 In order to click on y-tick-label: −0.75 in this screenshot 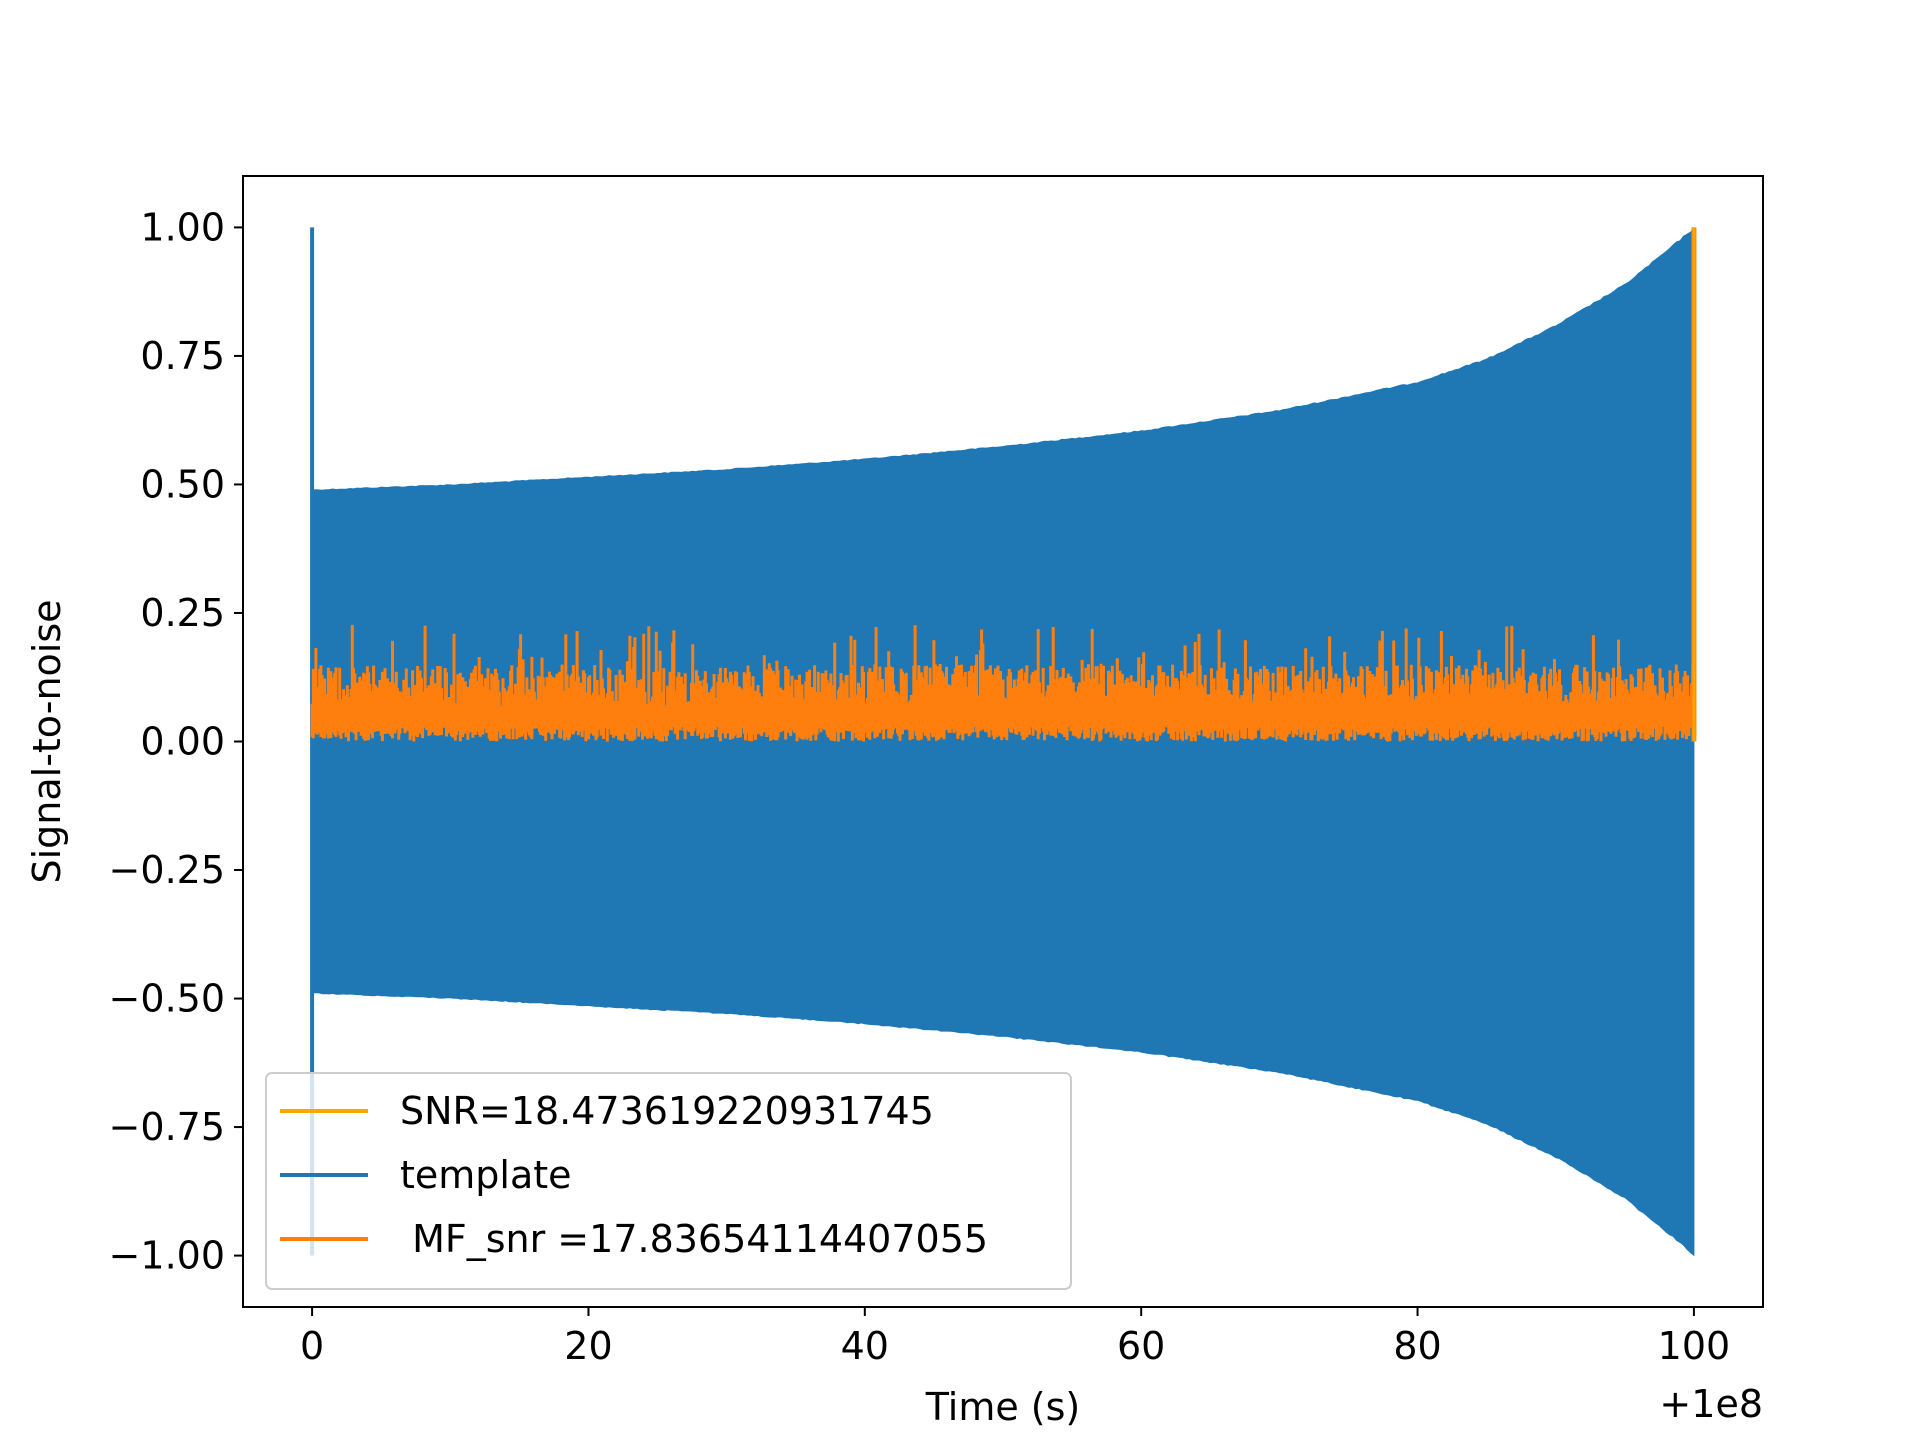, I will do `click(167, 1127)`.